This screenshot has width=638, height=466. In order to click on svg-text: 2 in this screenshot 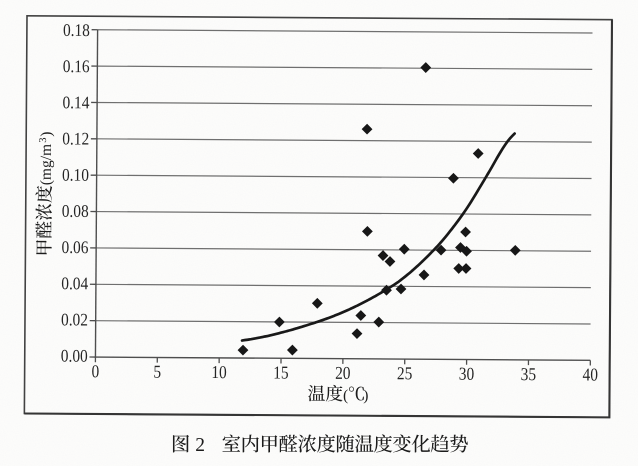, I will do `click(200, 445)`.